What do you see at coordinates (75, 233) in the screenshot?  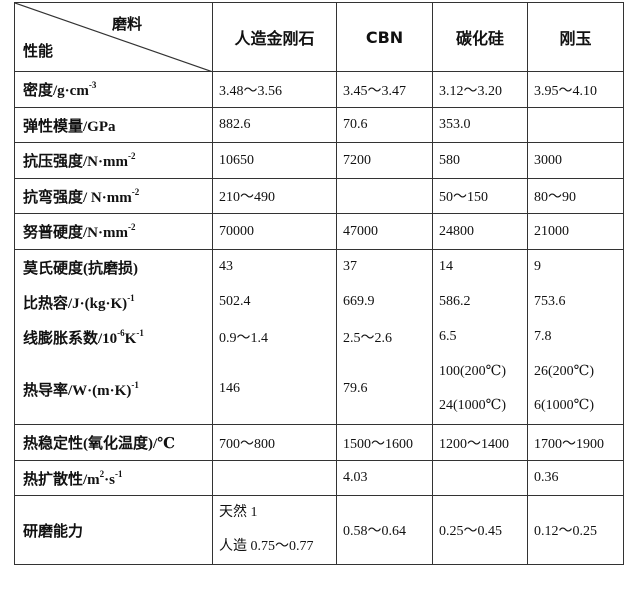 I see `property-name-text: 努普硬度/N·mm` at bounding box center [75, 233].